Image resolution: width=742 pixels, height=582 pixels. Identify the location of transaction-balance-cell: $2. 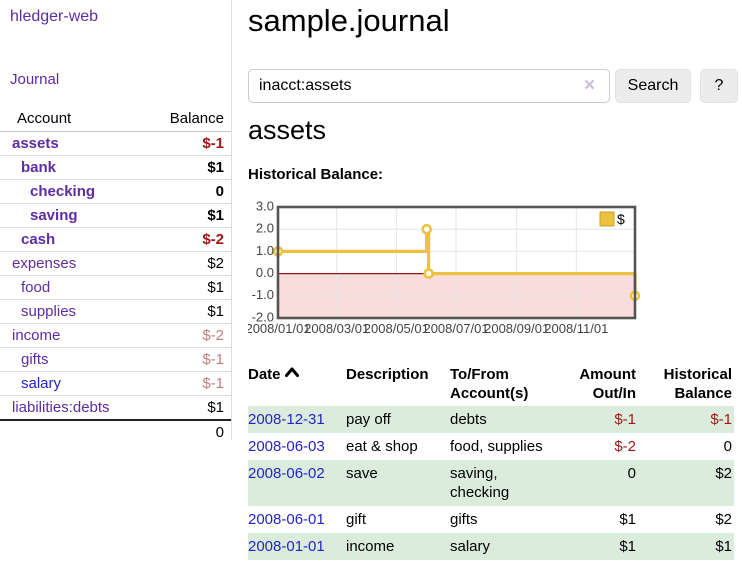
(723, 473).